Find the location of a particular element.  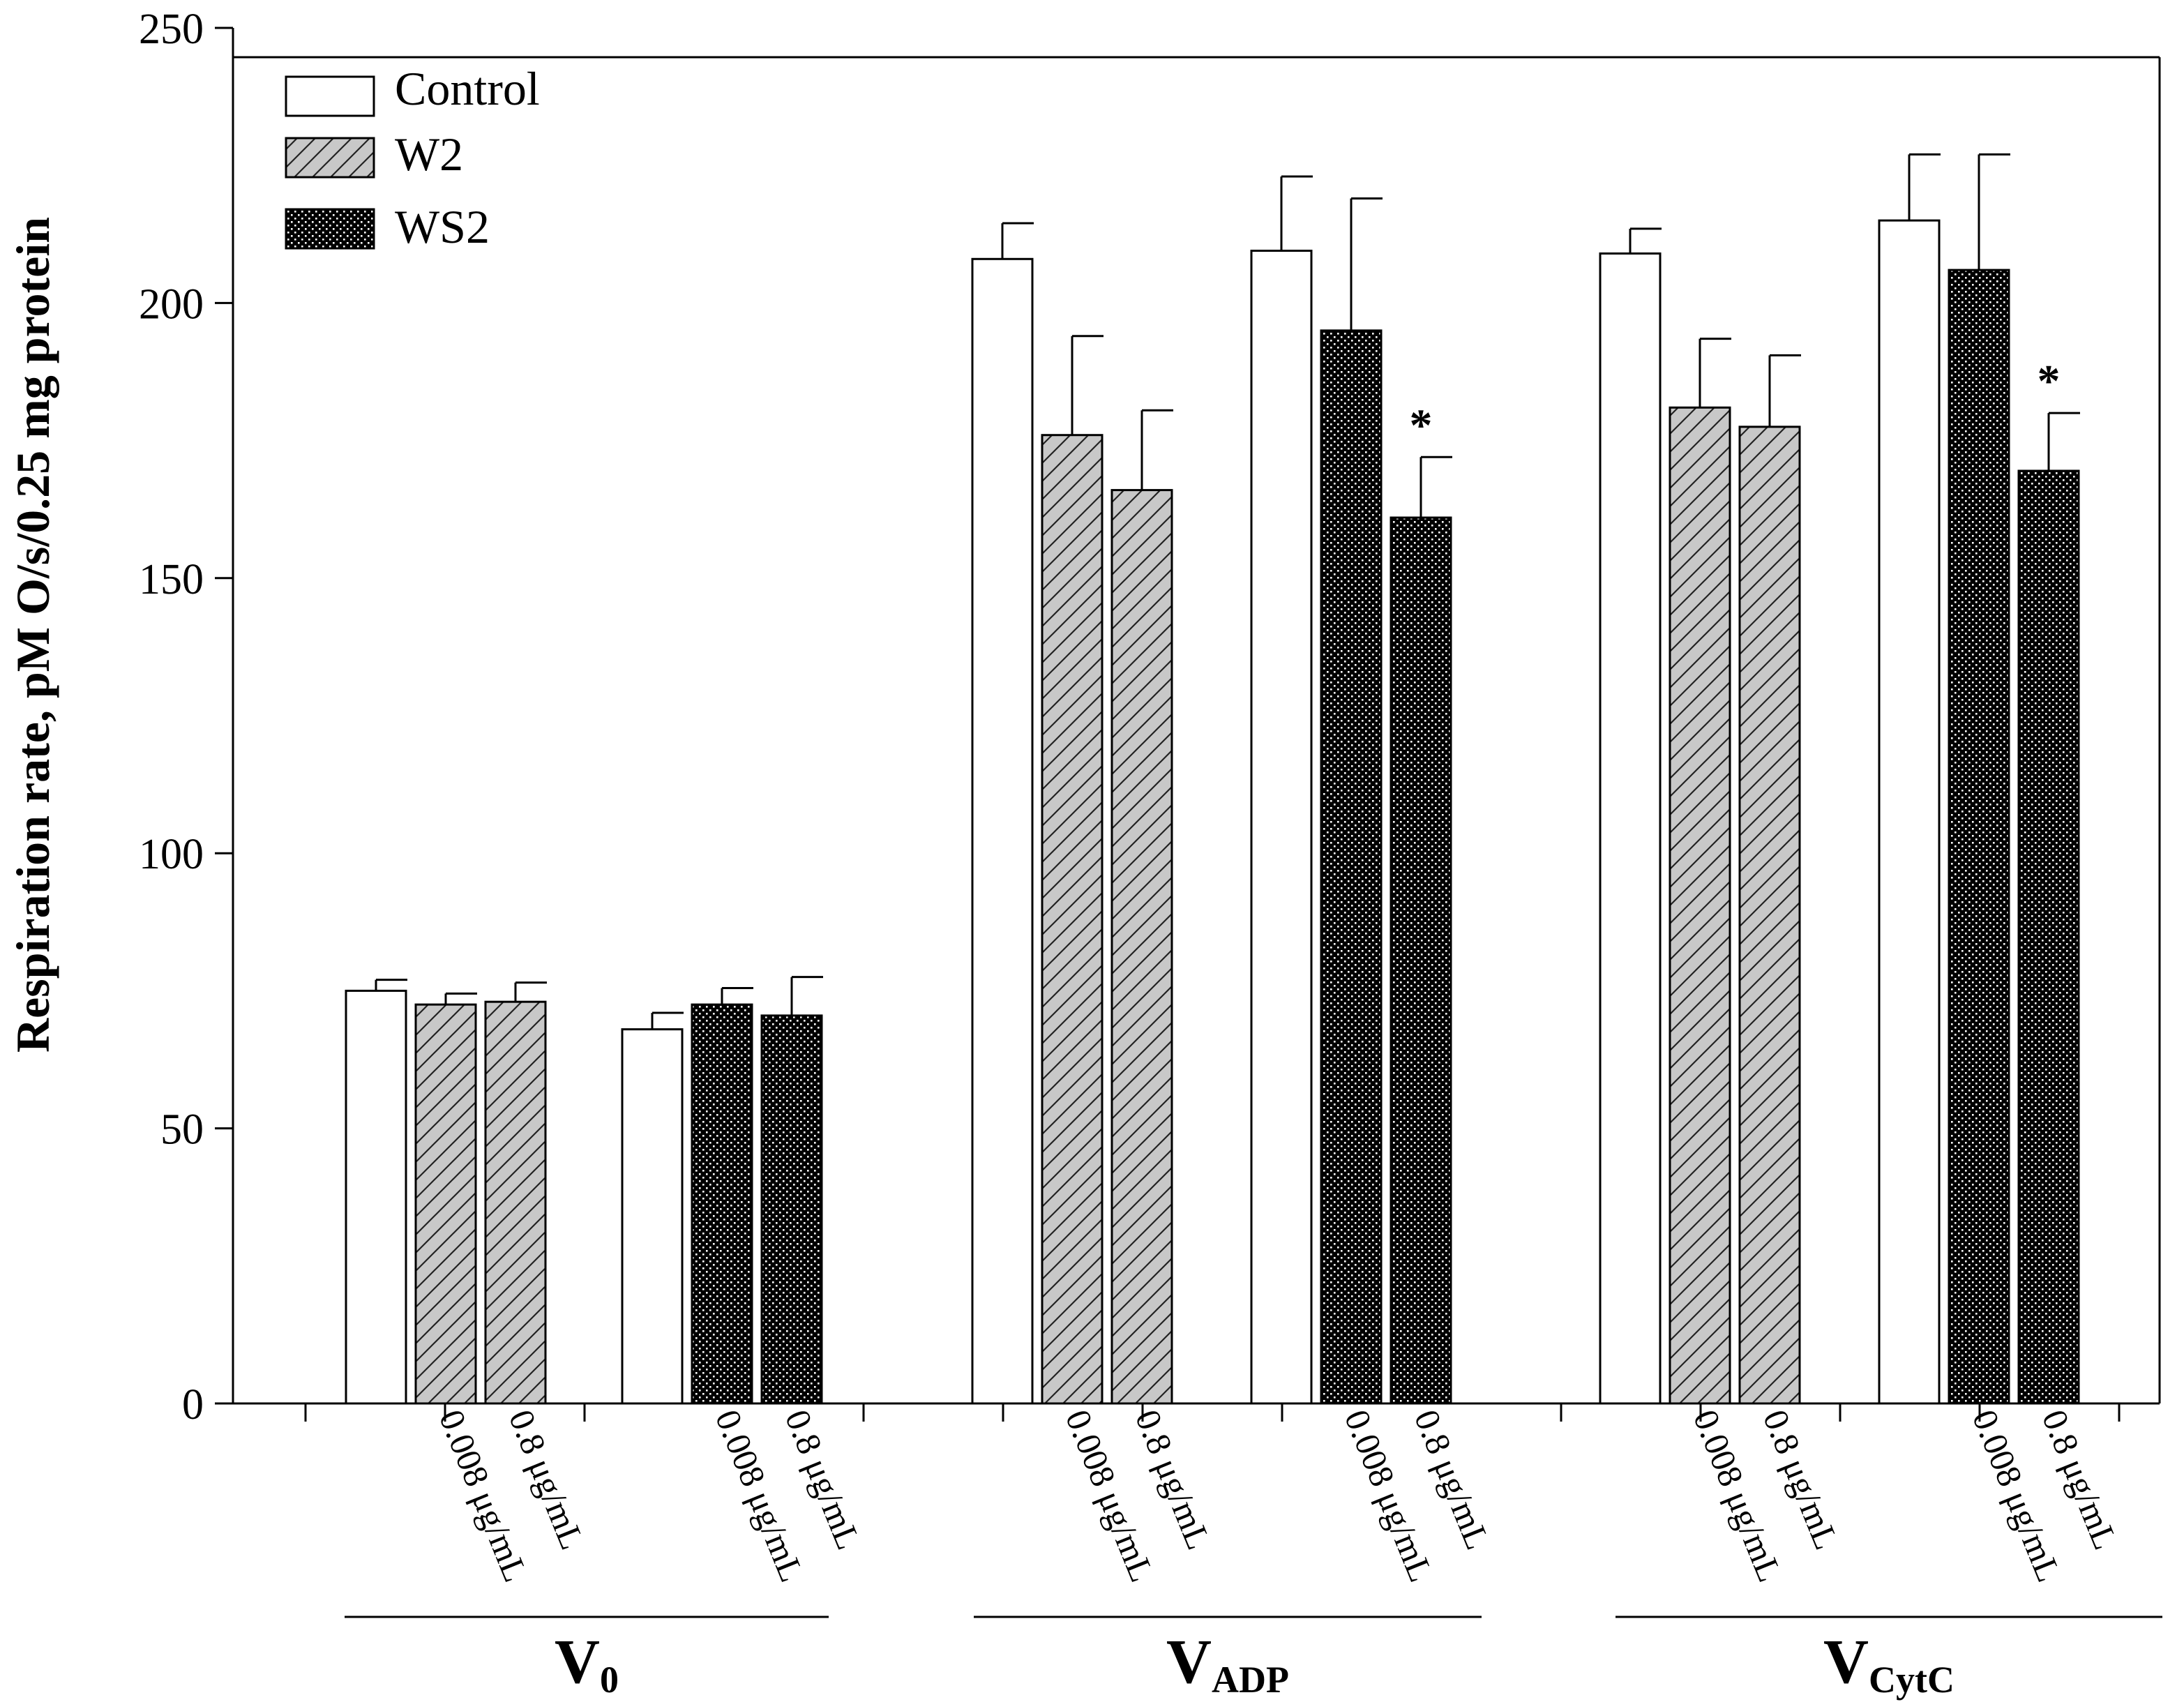

legend-label-w2: W2 is located at coordinates (429, 154).